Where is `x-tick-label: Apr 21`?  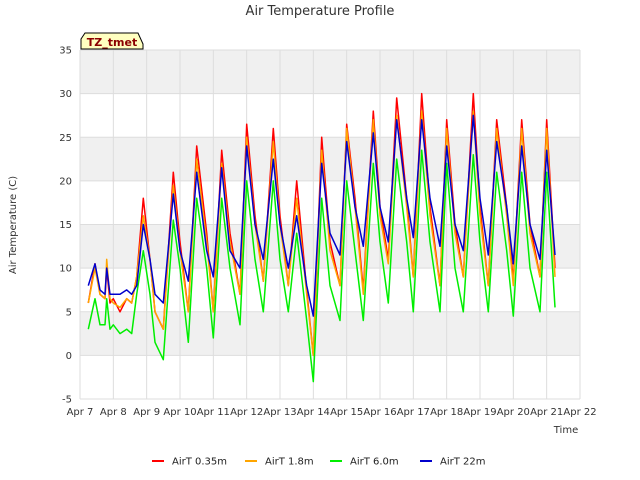
x-tick-label: Apr 21 is located at coordinates (546, 412).